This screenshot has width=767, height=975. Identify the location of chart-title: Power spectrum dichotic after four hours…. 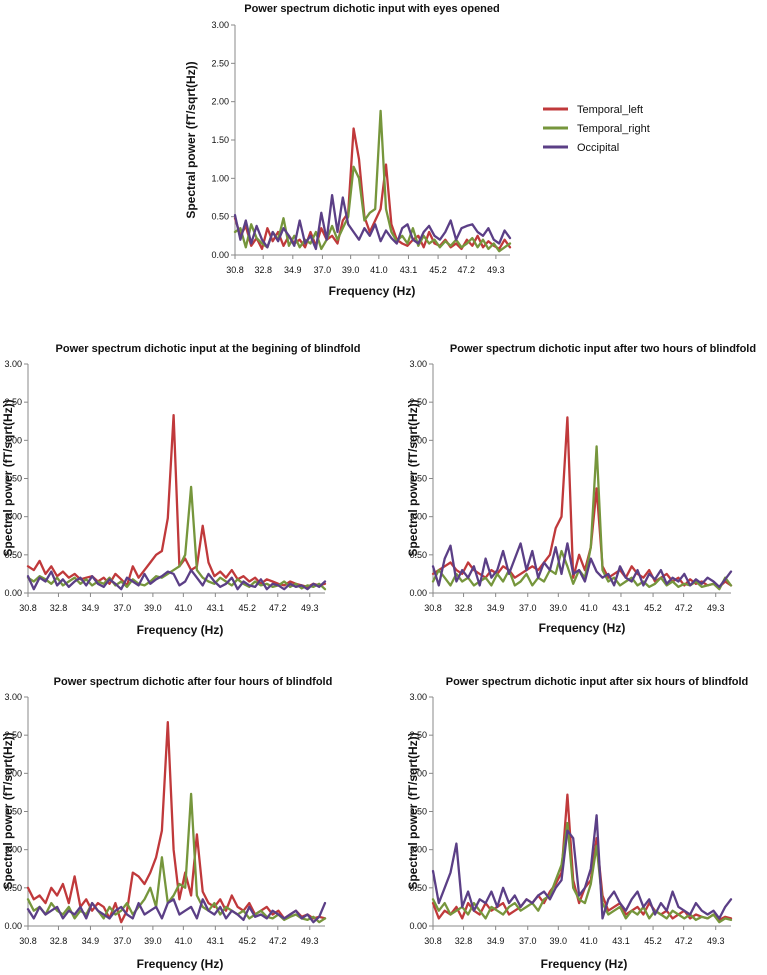
(193, 682).